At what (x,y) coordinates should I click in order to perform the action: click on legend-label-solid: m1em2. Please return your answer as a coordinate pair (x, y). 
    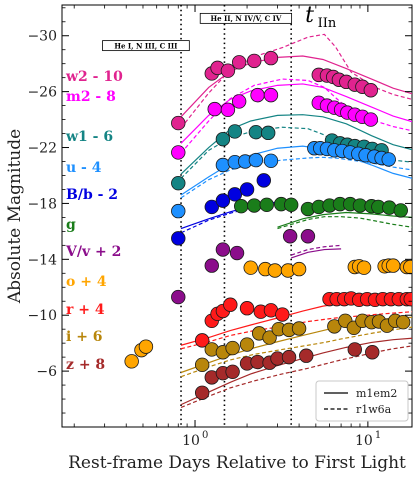
    Looking at the image, I should click on (376, 393).